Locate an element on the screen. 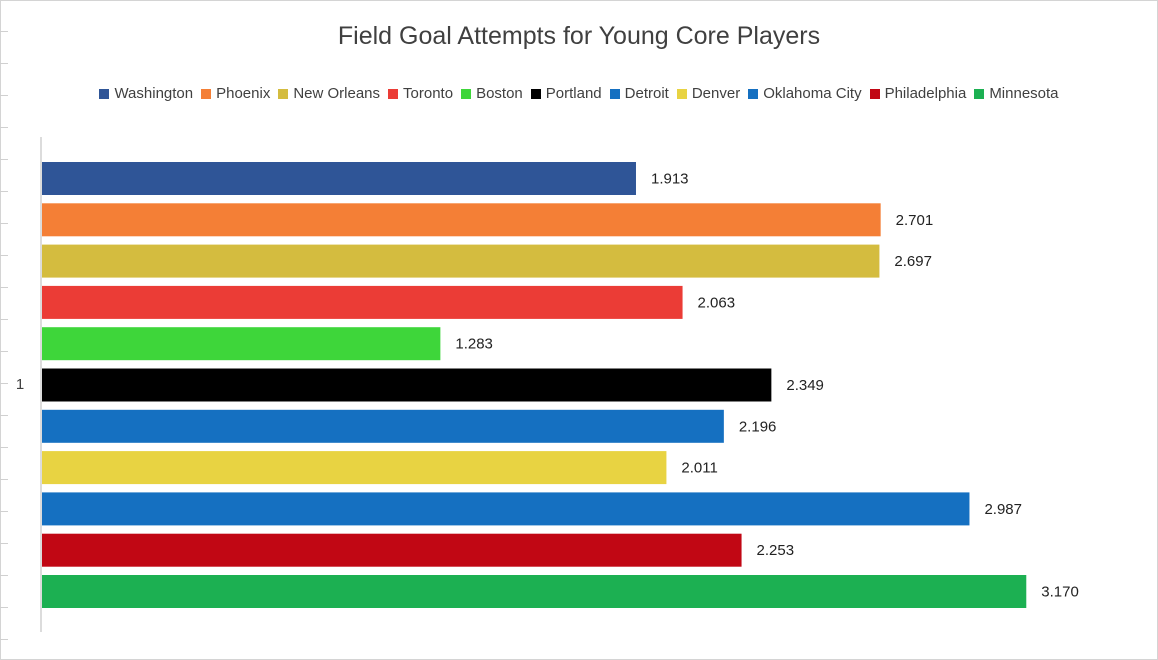  legend-item: Boston is located at coordinates (492, 93).